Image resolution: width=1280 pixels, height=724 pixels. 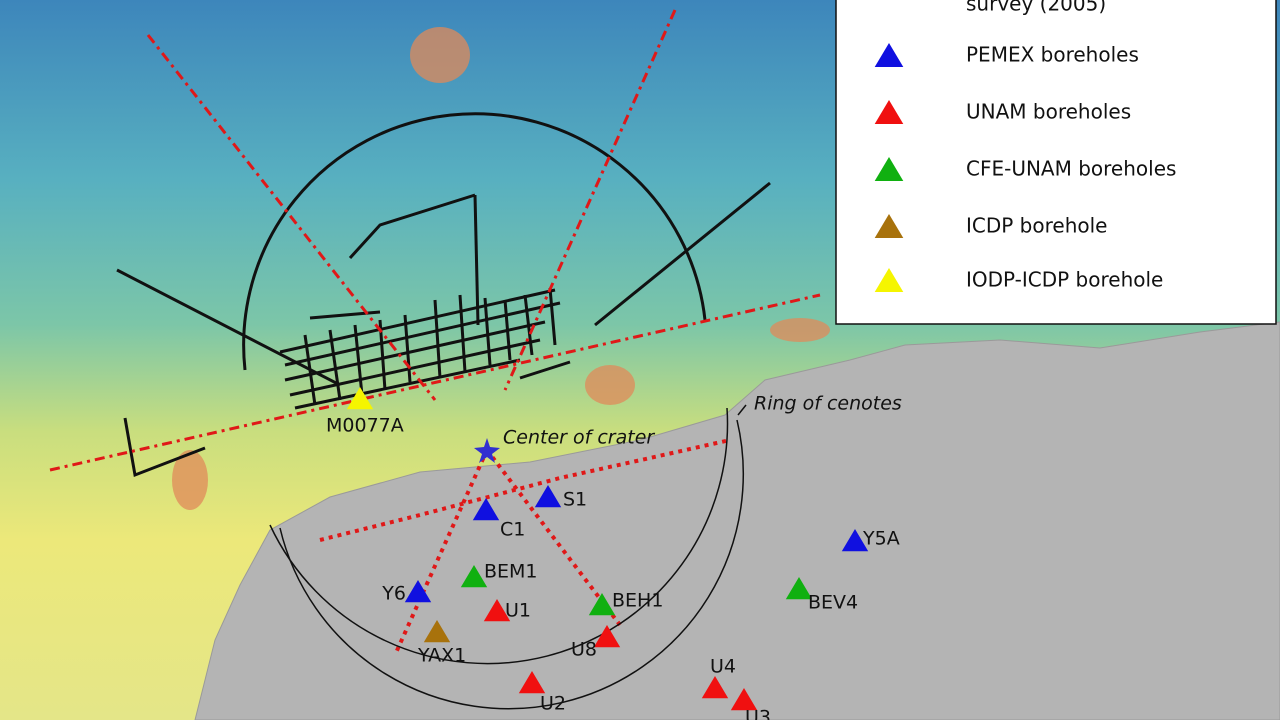 I want to click on legend-label: CFE-UNAM boreholes, so click(x=1071, y=169).